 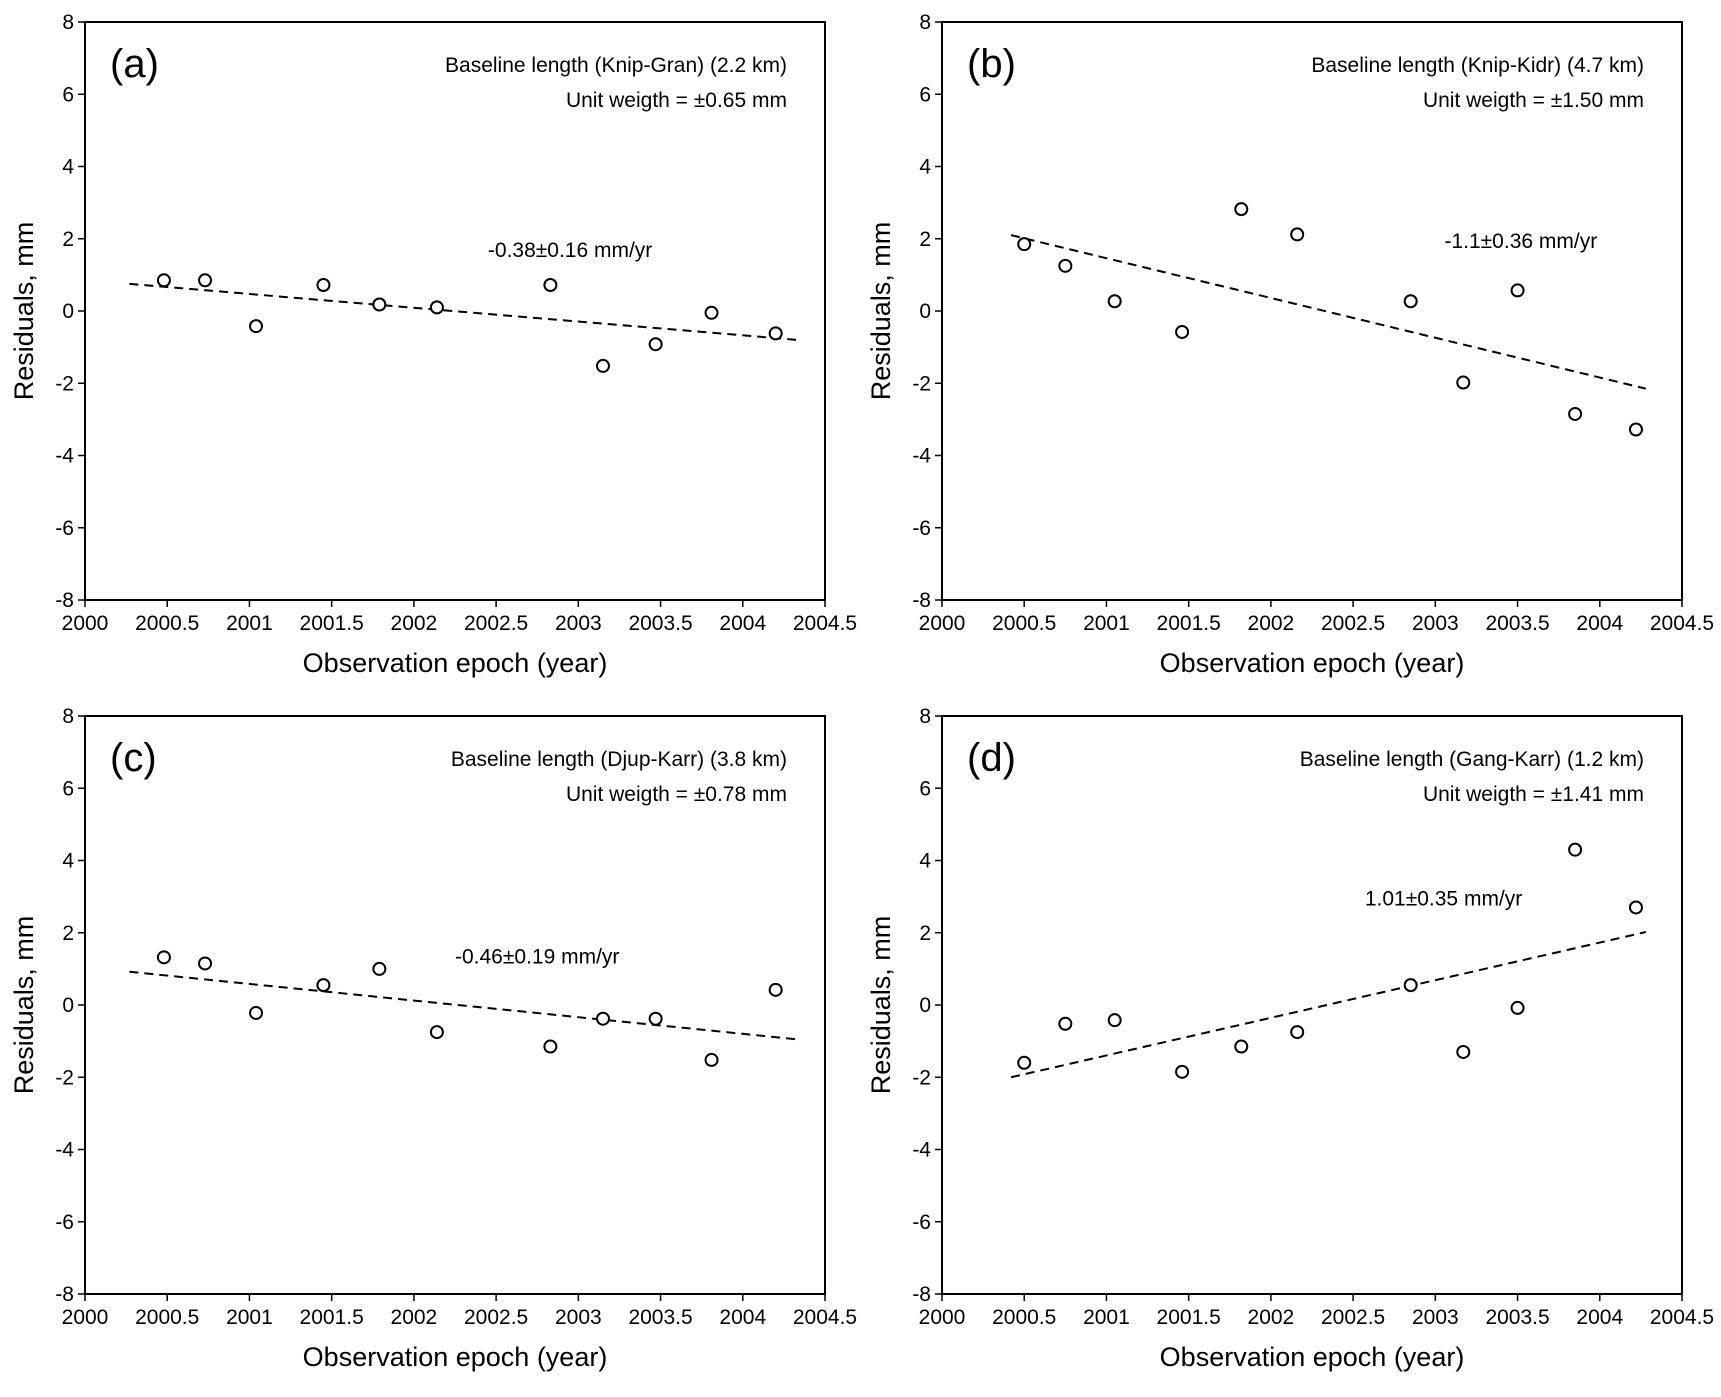 I want to click on trend-label: -1.1±0.36 mm/yr, so click(x=1520, y=241).